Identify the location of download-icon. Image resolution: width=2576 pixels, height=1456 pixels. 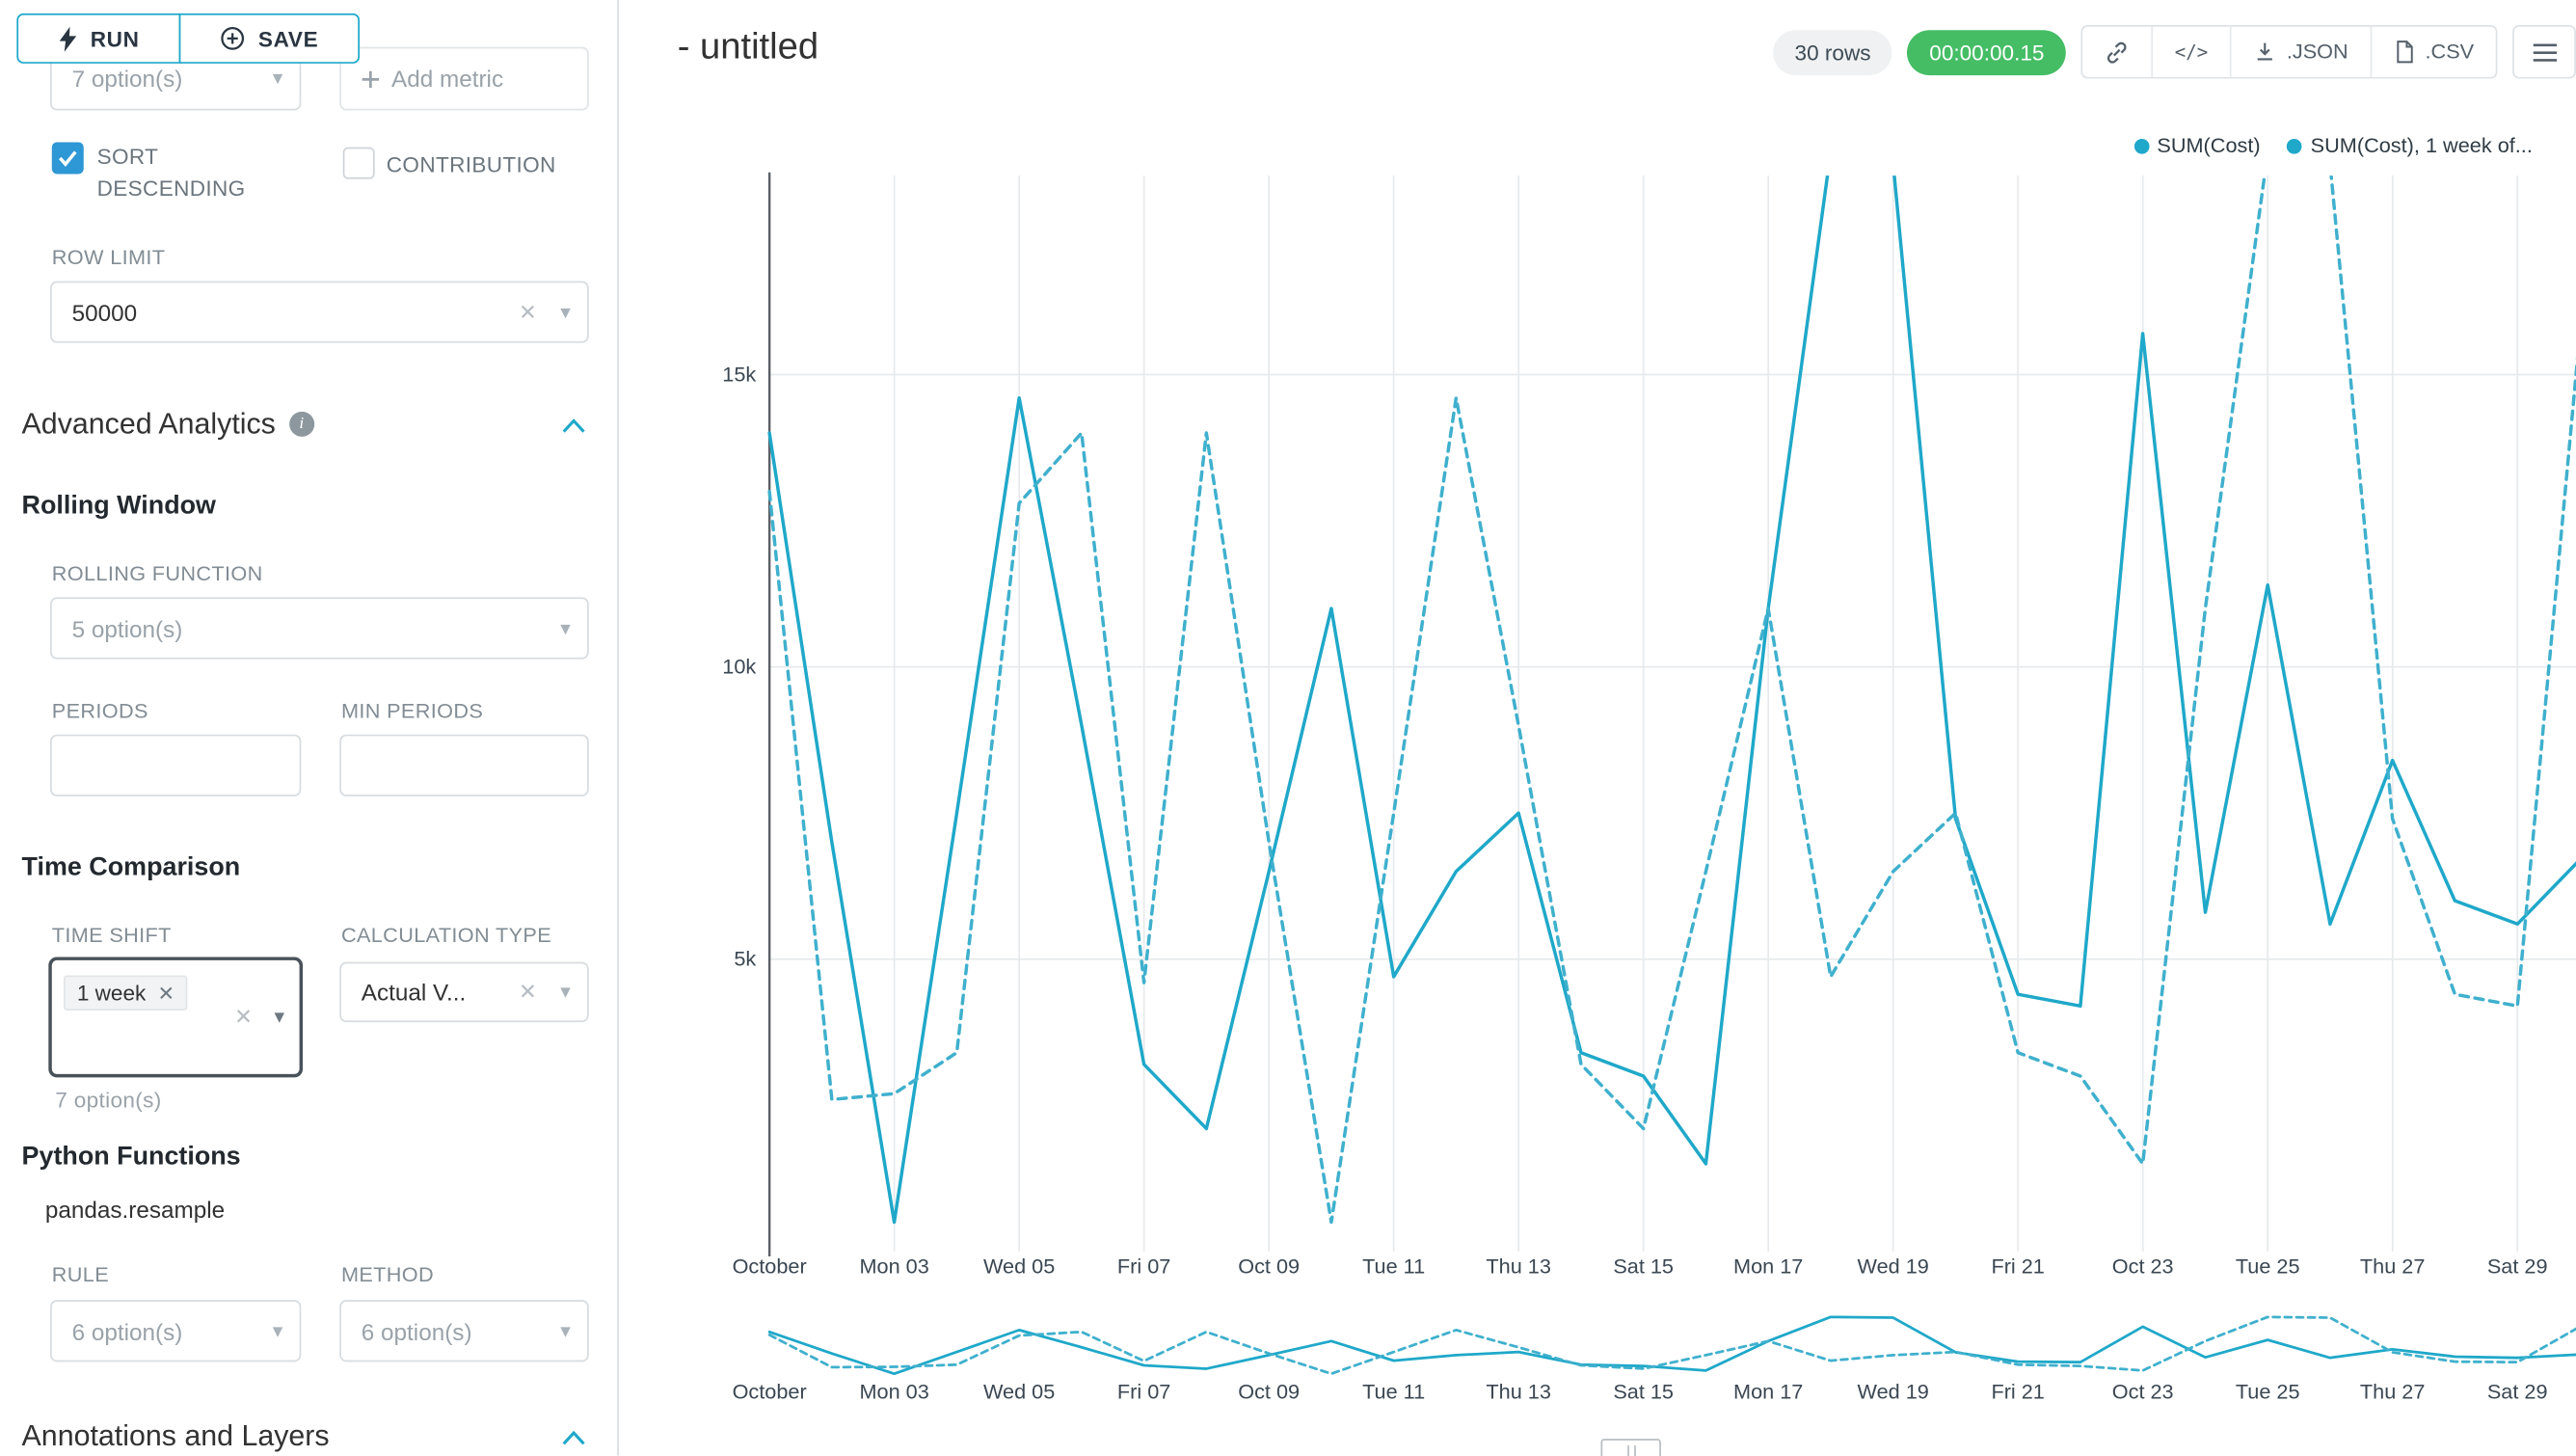
(2265, 51).